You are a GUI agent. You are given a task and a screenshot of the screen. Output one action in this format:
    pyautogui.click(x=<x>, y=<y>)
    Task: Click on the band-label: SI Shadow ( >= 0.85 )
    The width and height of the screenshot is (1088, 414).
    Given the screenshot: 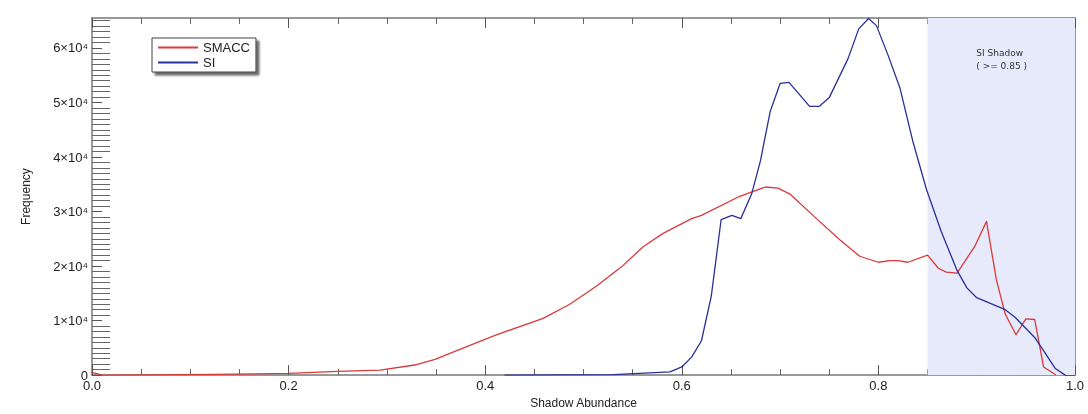 What is the action you would take?
    pyautogui.click(x=1002, y=59)
    